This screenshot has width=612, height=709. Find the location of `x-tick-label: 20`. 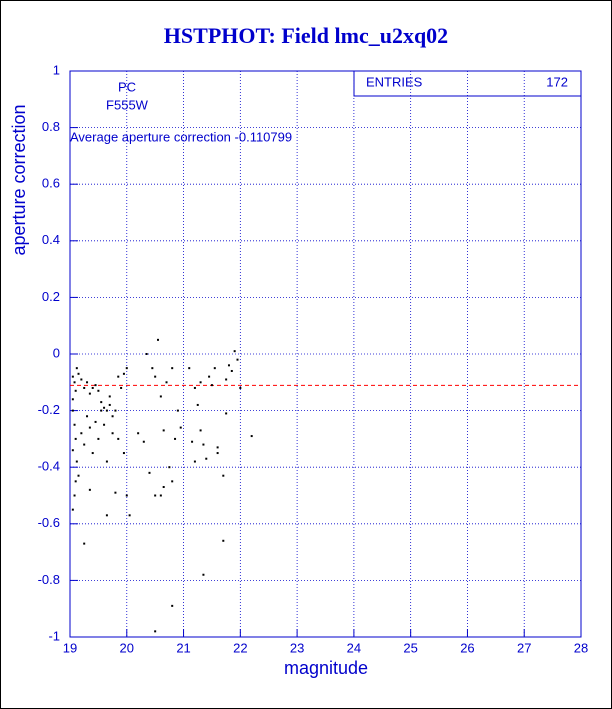

x-tick-label: 20 is located at coordinates (127, 647).